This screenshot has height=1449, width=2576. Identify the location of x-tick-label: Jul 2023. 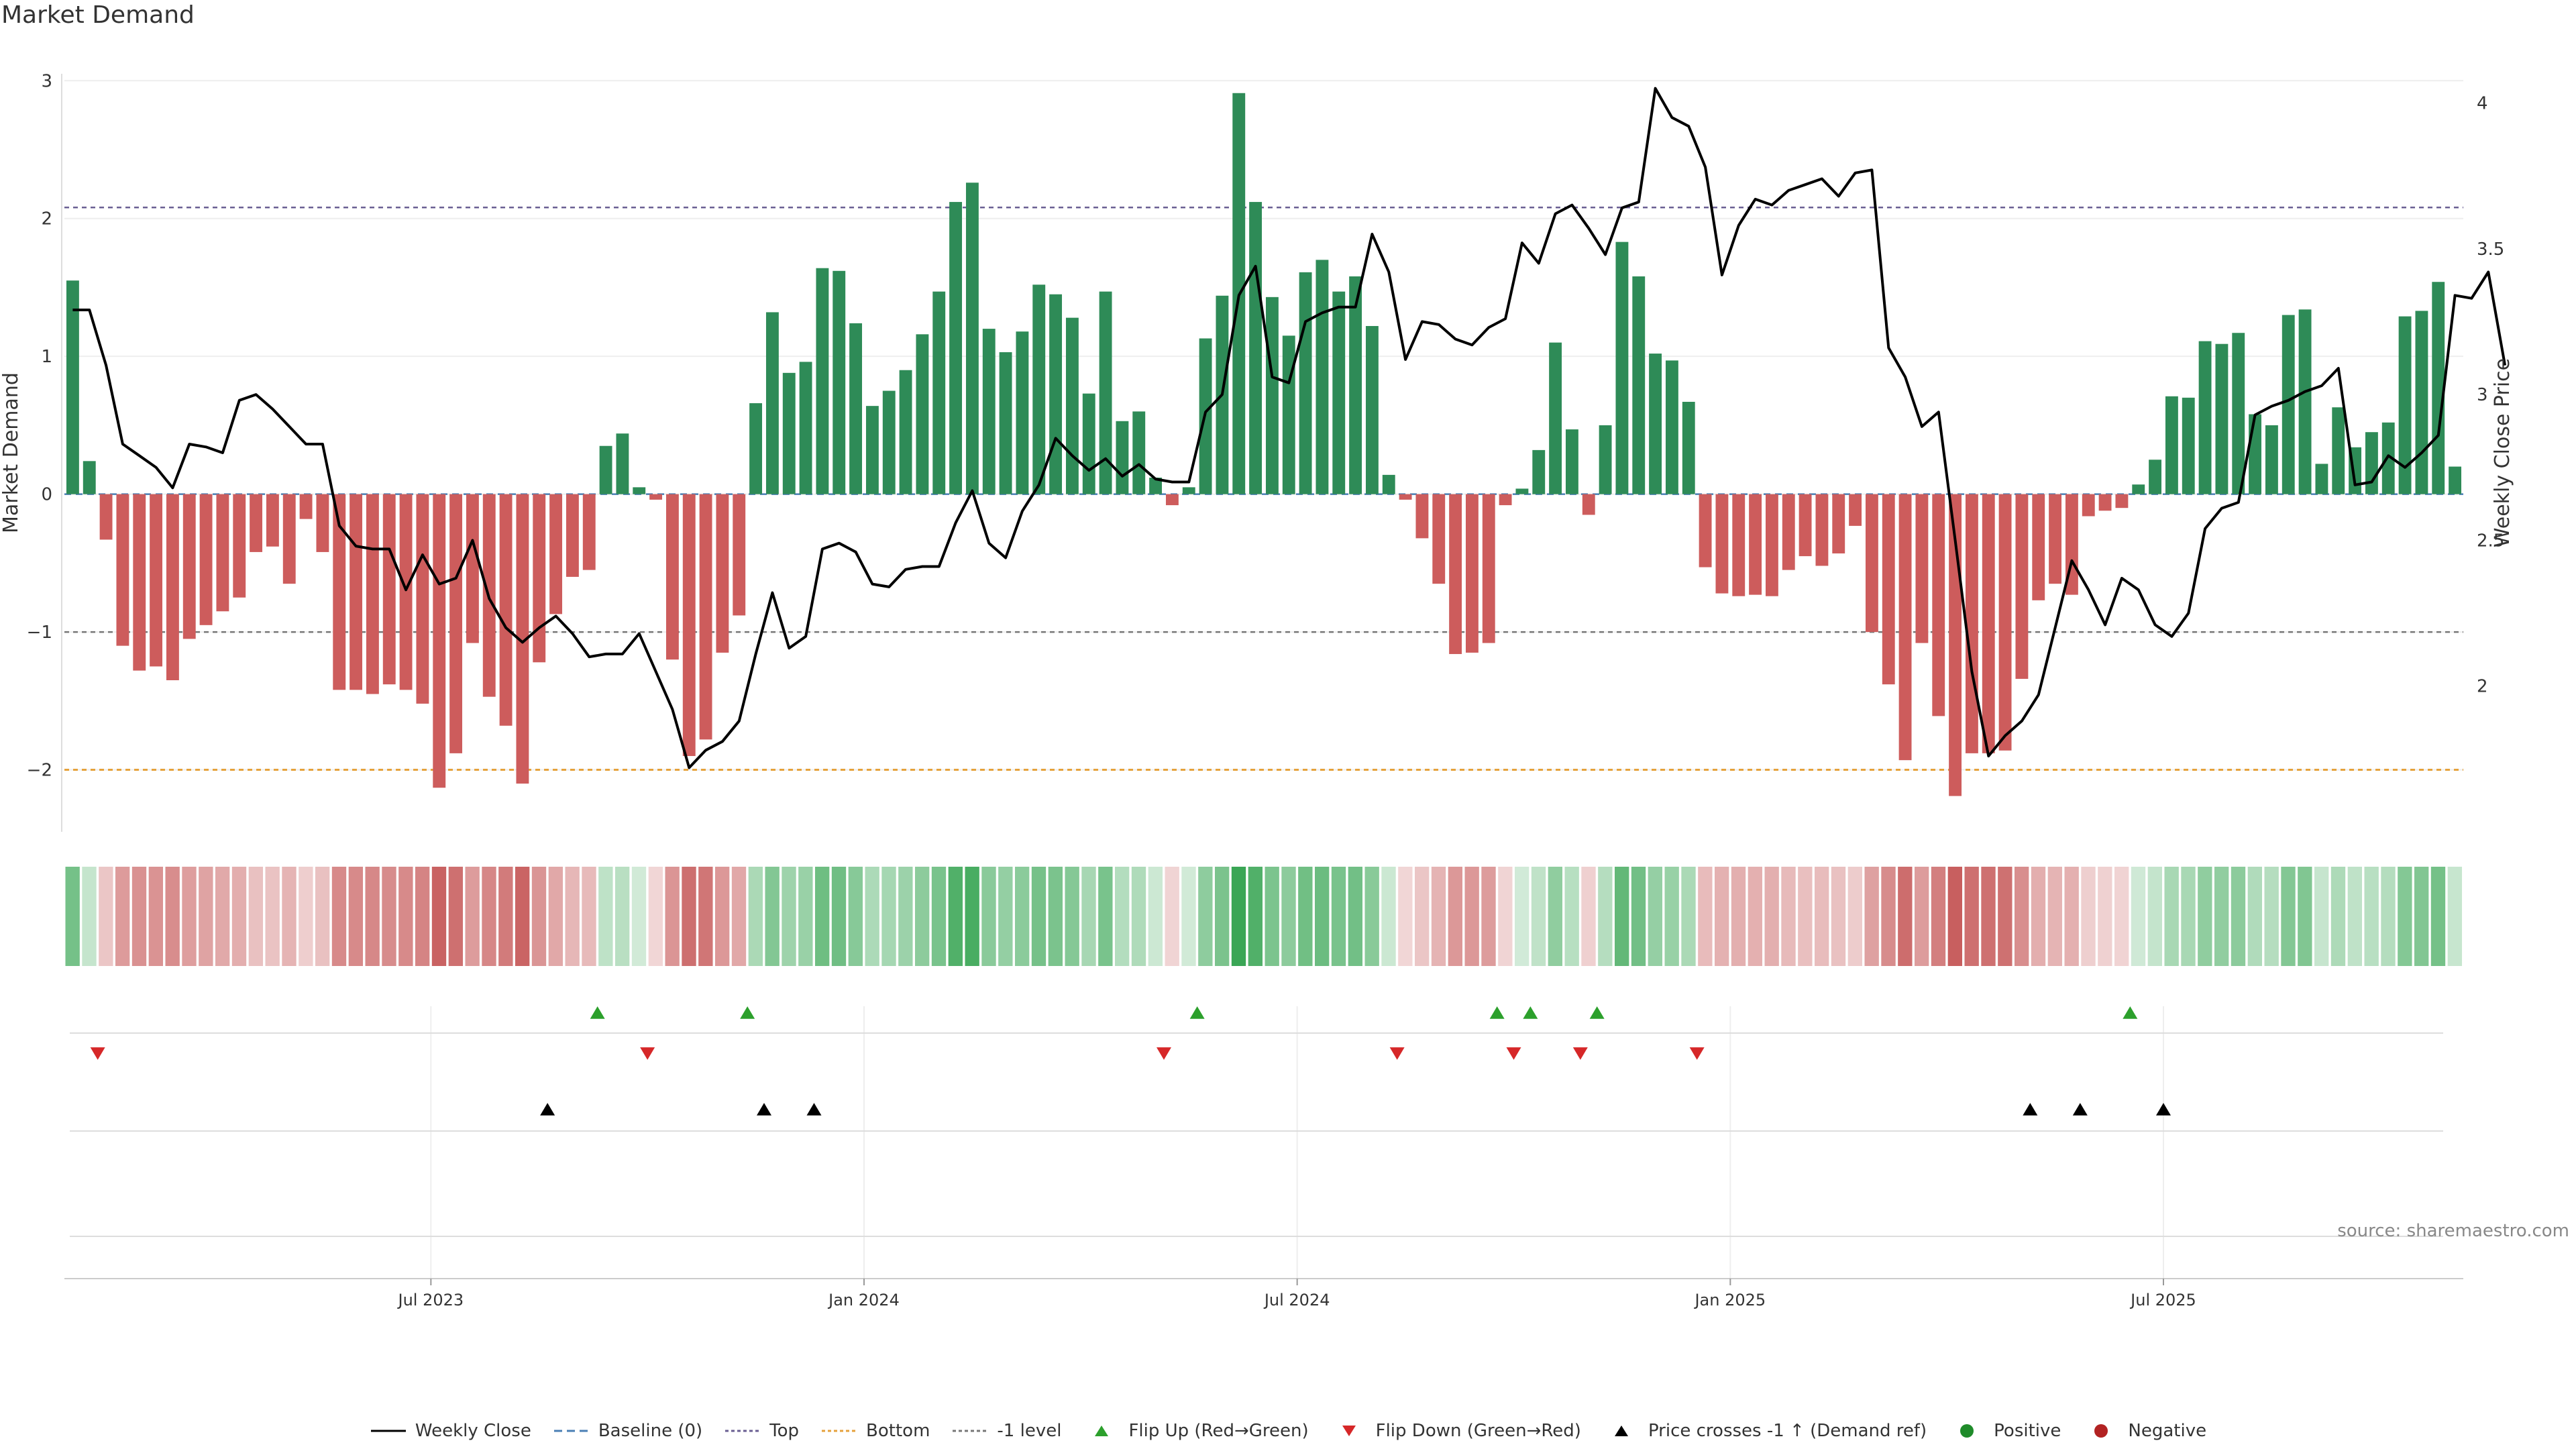
(430, 1300).